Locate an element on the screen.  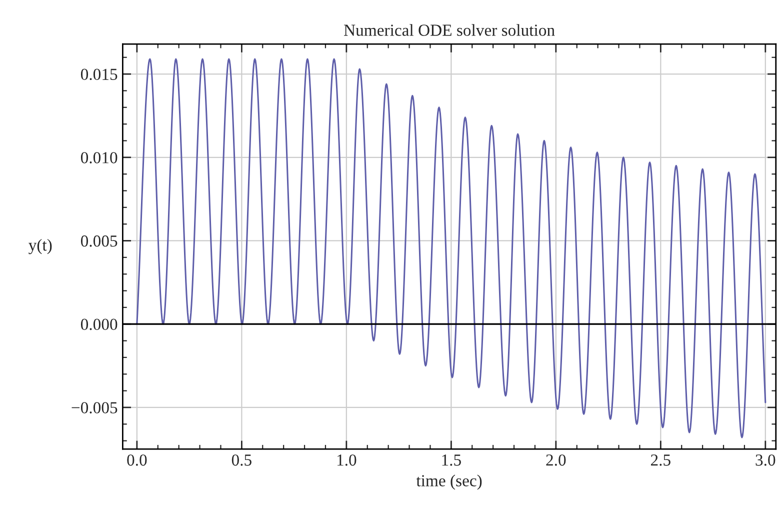
x-tick-label: 0.5 is located at coordinates (242, 460).